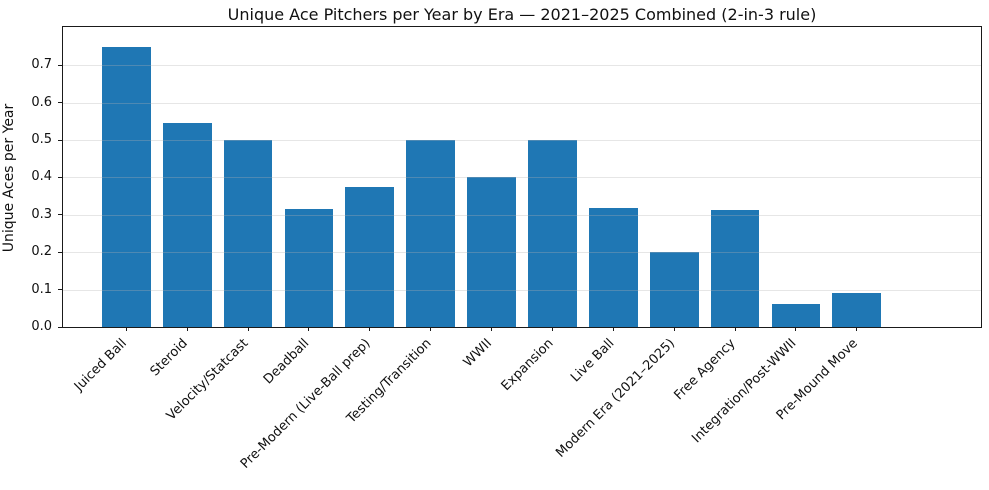 The image size is (989, 490). I want to click on x-tick-label: Modern Era (2021–2025), so click(615, 398).